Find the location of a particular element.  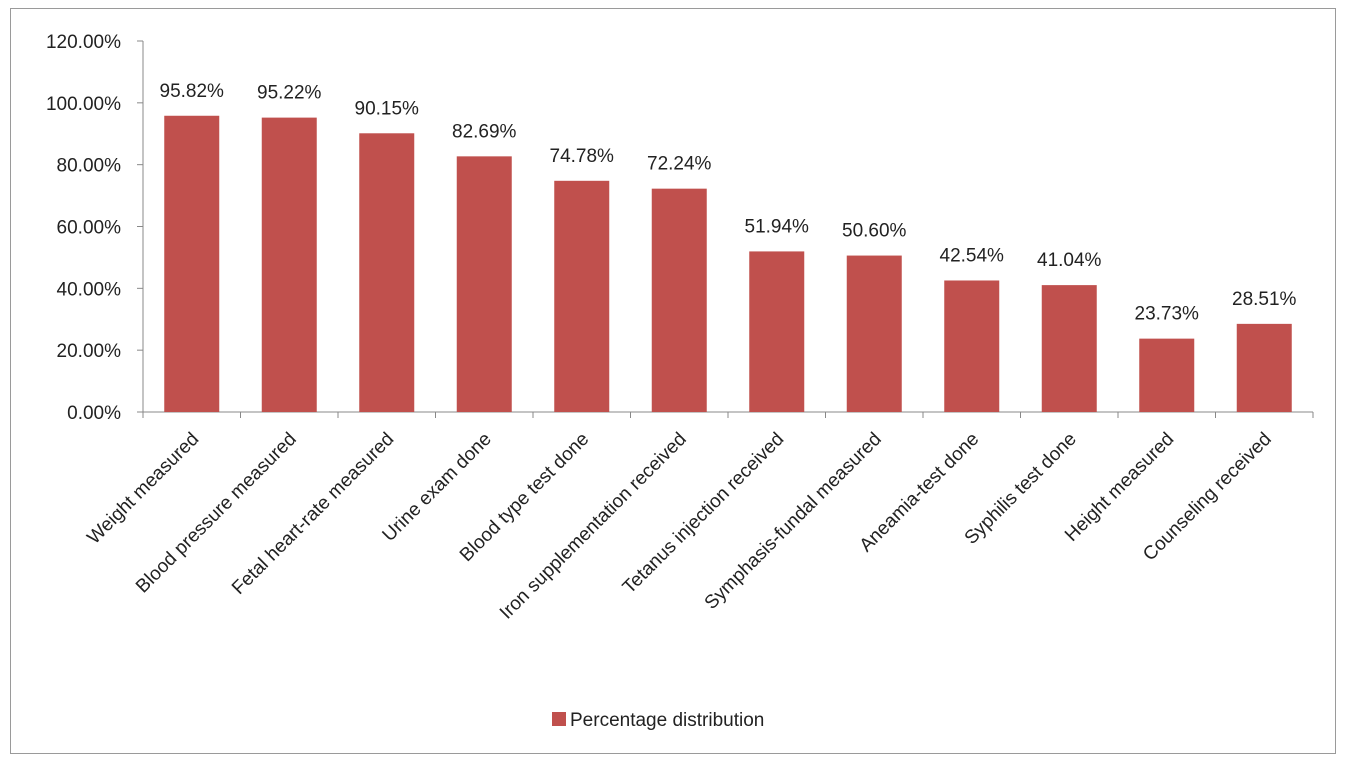

legend-label: Percentage distribution is located at coordinates (667, 720).